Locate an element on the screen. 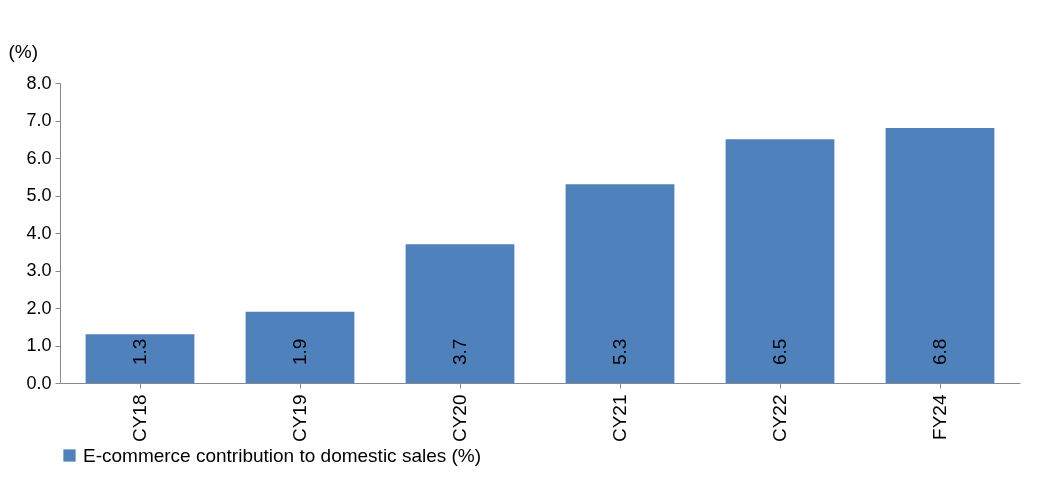 This screenshot has width=1052, height=495. x-tick-label: CY21 is located at coordinates (619, 418).